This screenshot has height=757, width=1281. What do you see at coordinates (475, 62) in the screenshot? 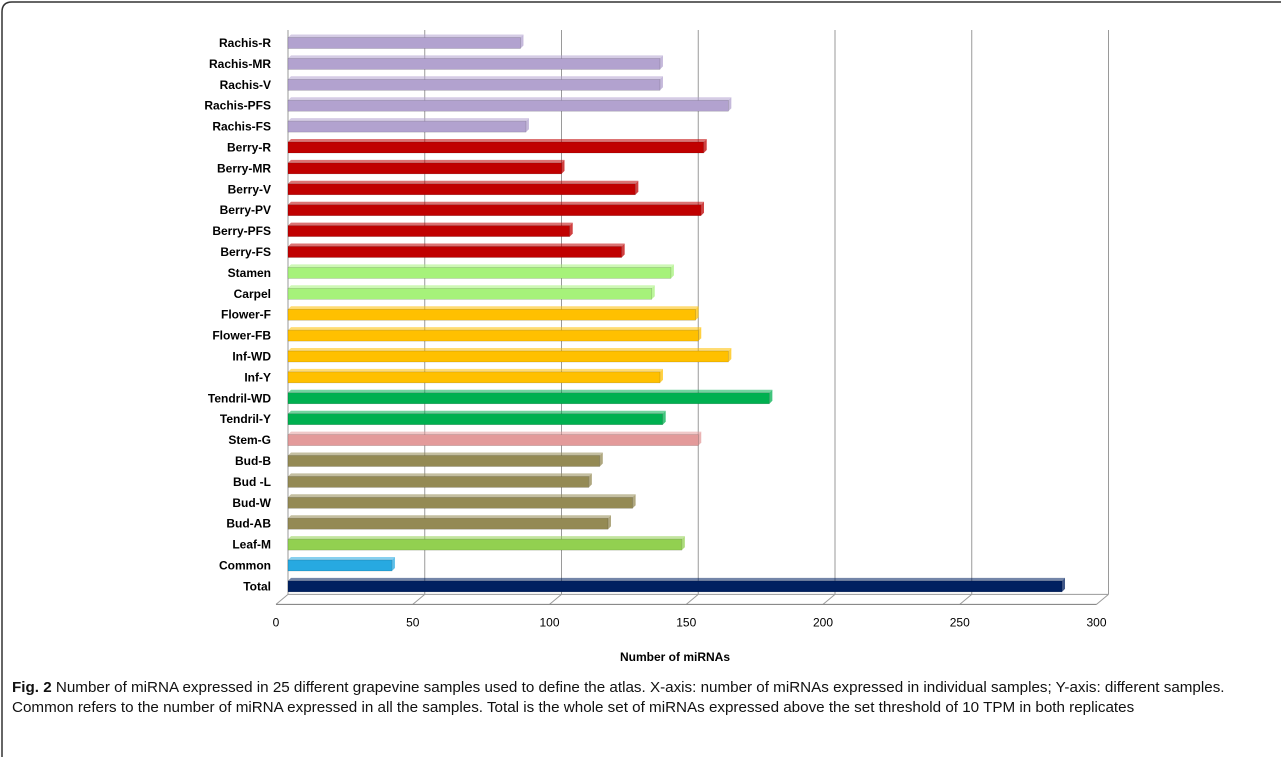
I see `bar-rachis-mr` at bounding box center [475, 62].